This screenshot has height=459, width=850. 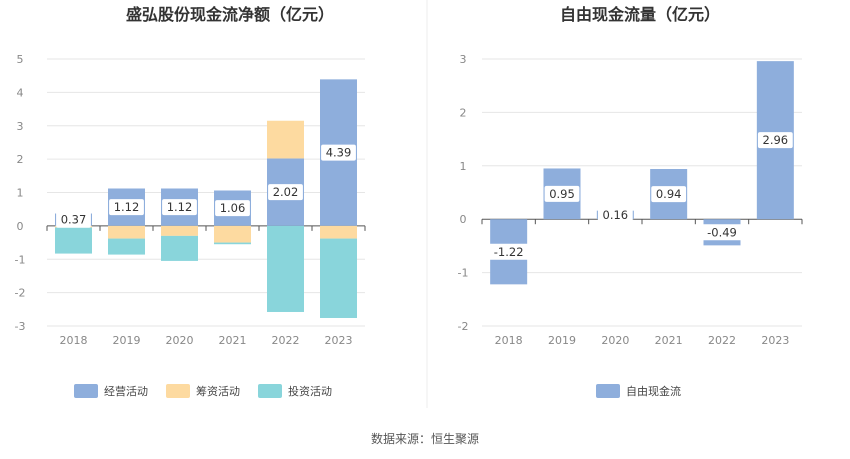 I want to click on data-label: -1.22, so click(x=509, y=252).